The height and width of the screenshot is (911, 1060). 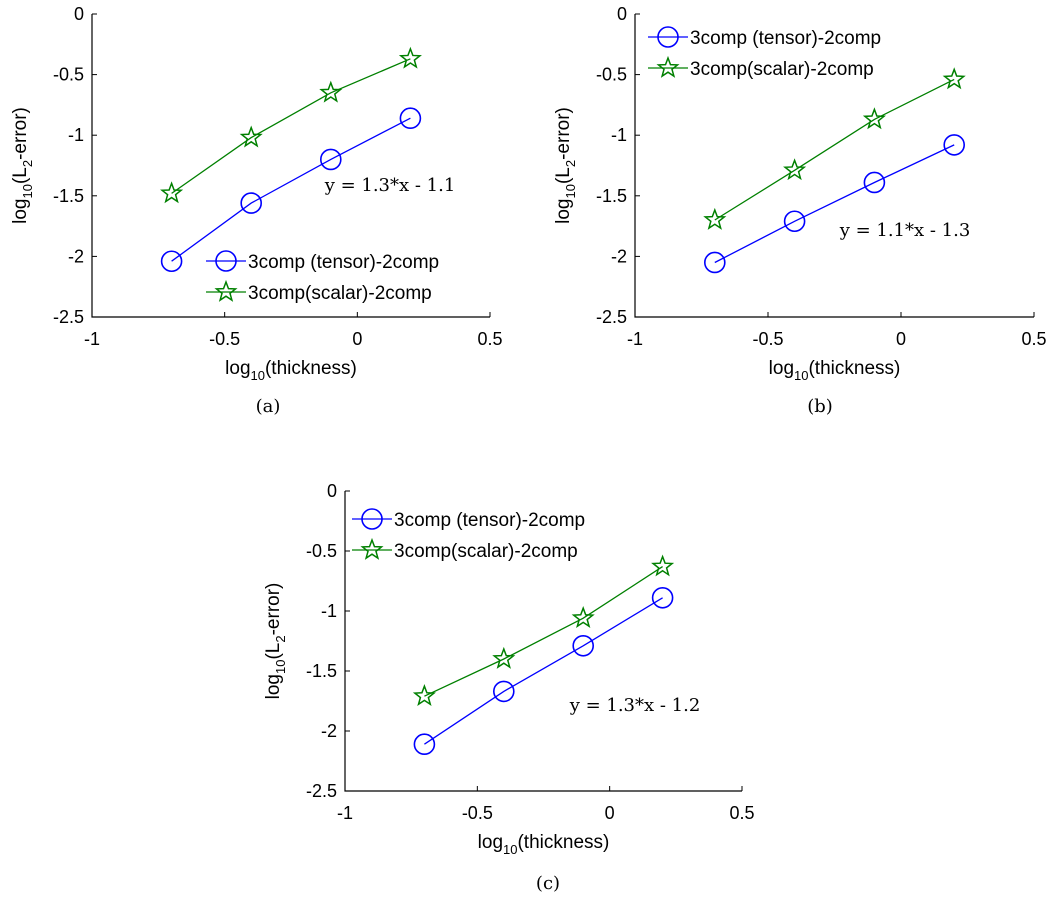 What do you see at coordinates (635, 705) in the screenshot?
I see `fit-equation: y = 1.3*x - 1.2` at bounding box center [635, 705].